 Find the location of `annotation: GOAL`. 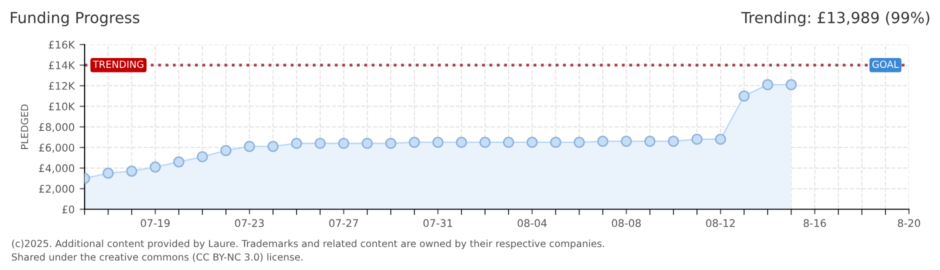

annotation: GOAL is located at coordinates (885, 64).